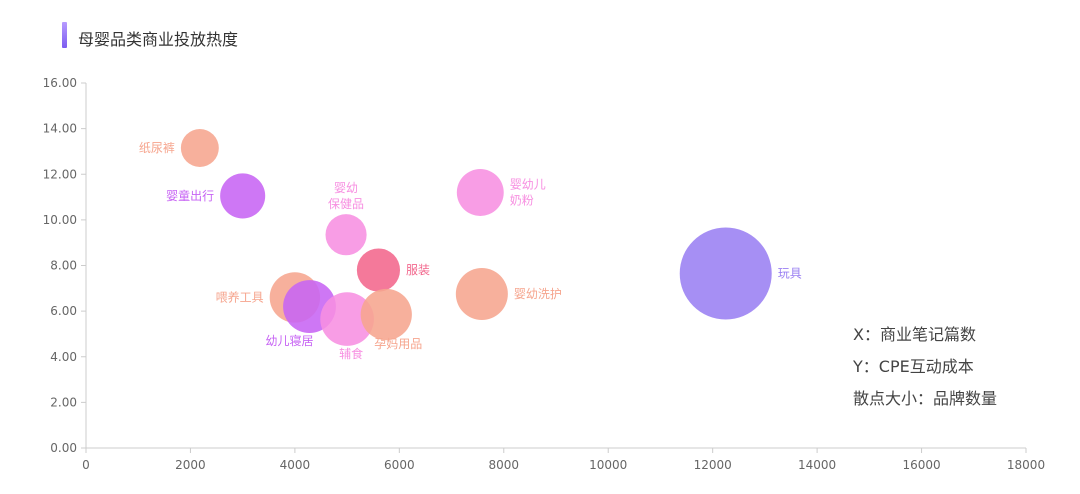 The image size is (1080, 494). What do you see at coordinates (295, 465) in the screenshot?
I see `x-tick-label: 4000` at bounding box center [295, 465].